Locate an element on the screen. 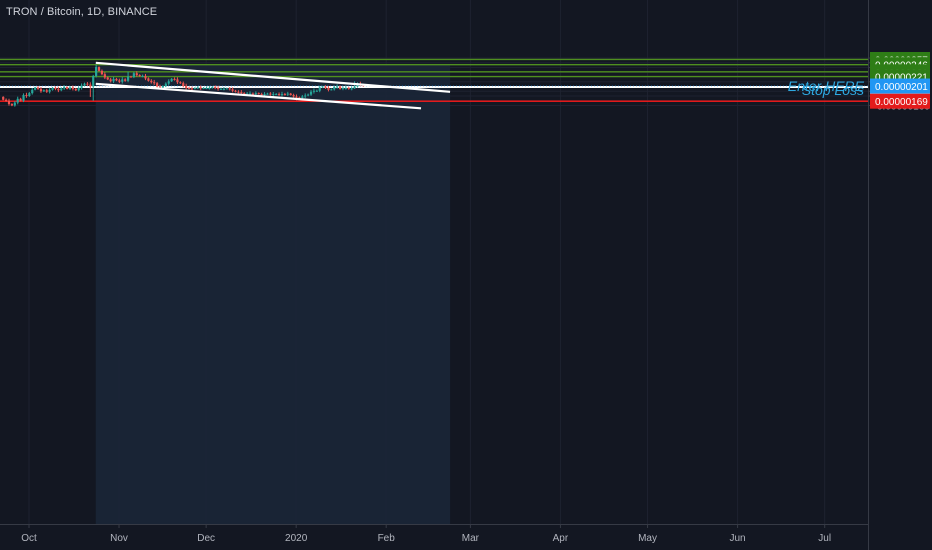 The image size is (932, 550). time-tick-label: Oct is located at coordinates (29, 538).